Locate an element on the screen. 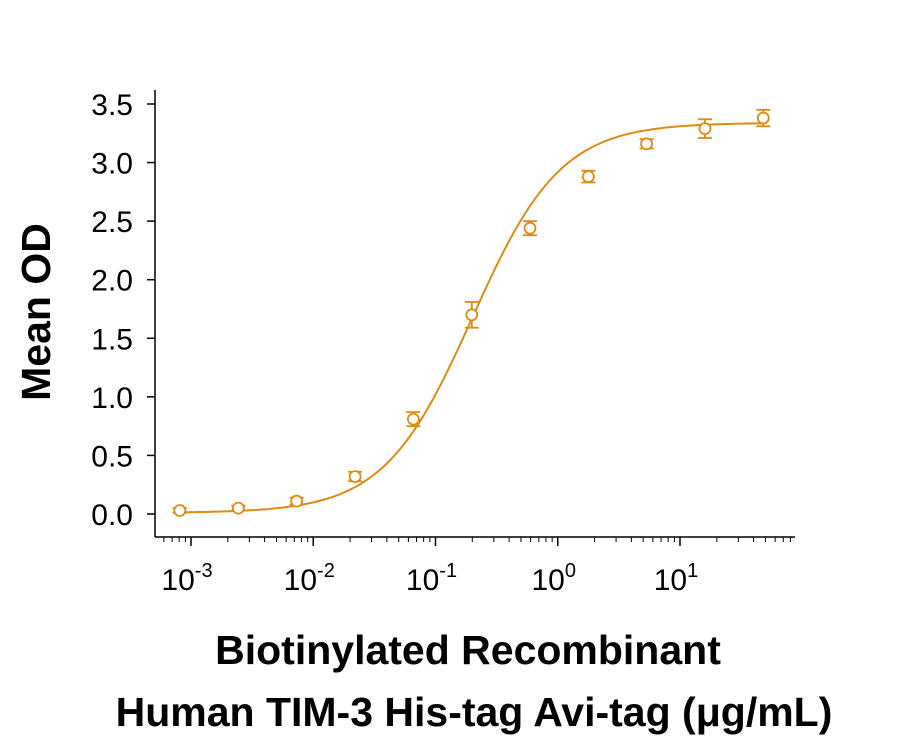 This screenshot has height=742, width=914. y-axis-title: Mean OD is located at coordinates (36, 312).